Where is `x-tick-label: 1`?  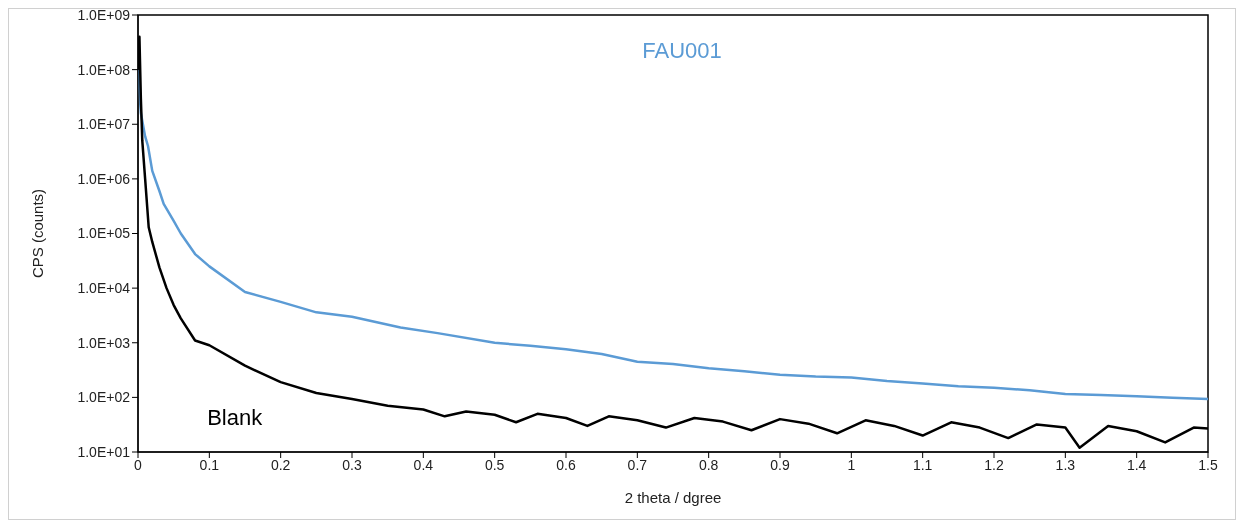 x-tick-label: 1 is located at coordinates (851, 464).